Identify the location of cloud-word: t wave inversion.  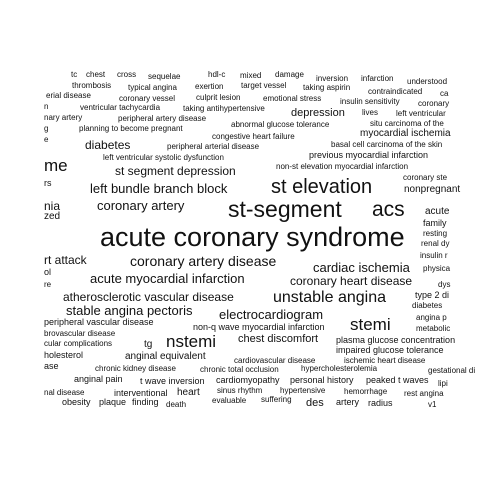
(172, 381).